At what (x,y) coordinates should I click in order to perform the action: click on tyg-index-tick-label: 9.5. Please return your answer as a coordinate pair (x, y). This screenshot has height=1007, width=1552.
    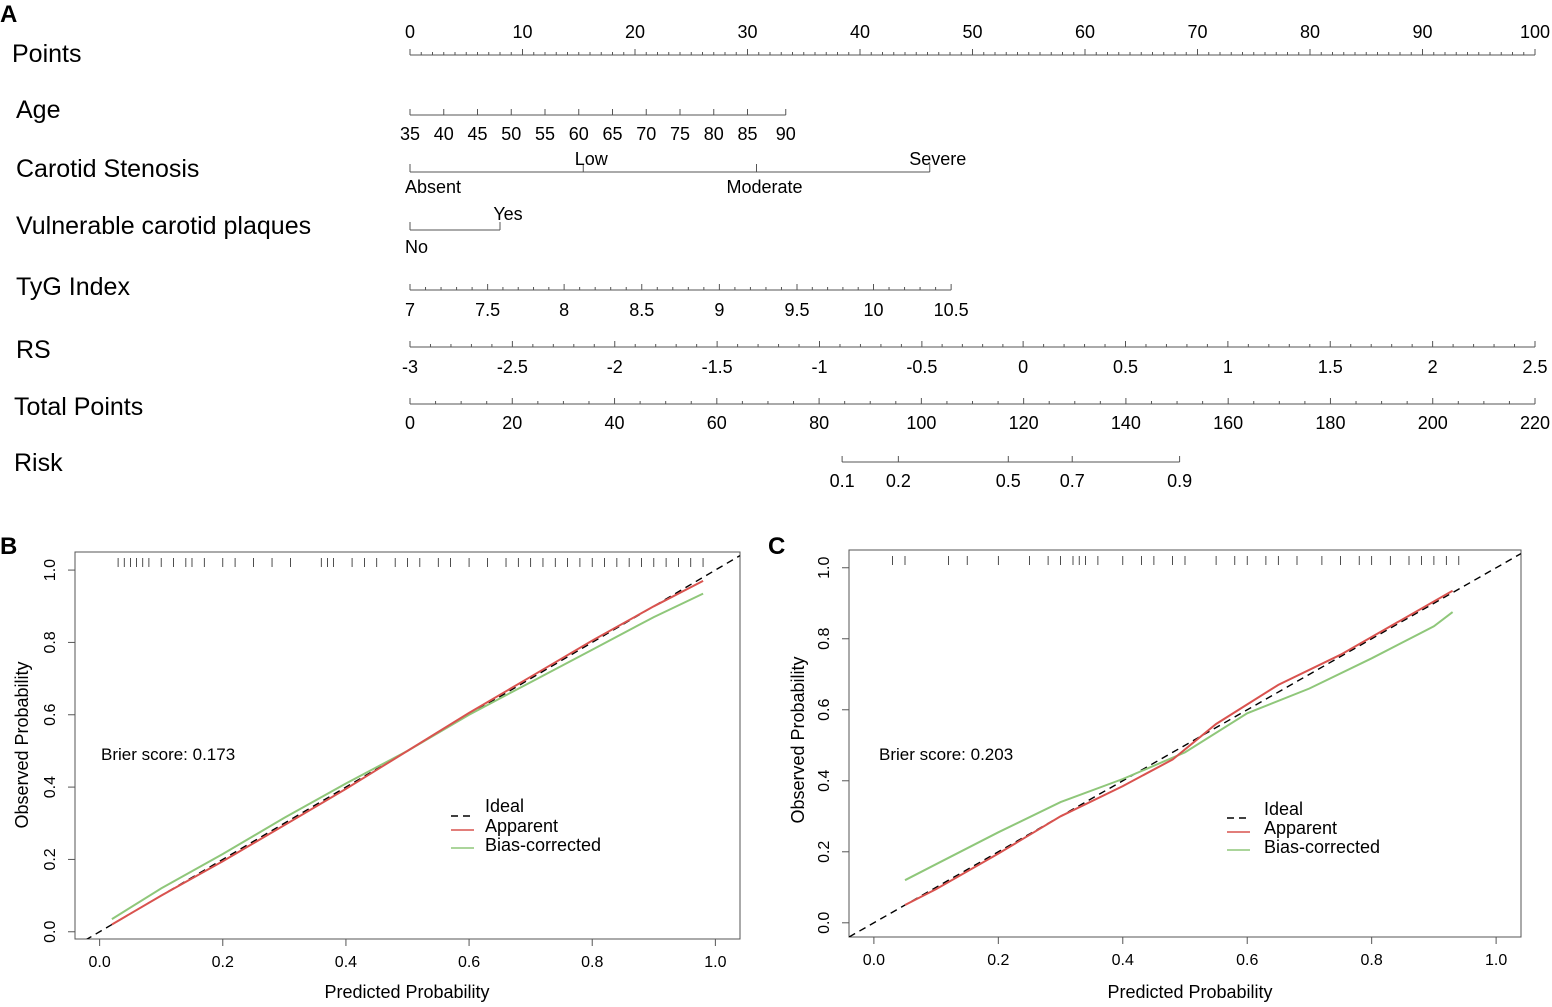
    Looking at the image, I should click on (796, 310).